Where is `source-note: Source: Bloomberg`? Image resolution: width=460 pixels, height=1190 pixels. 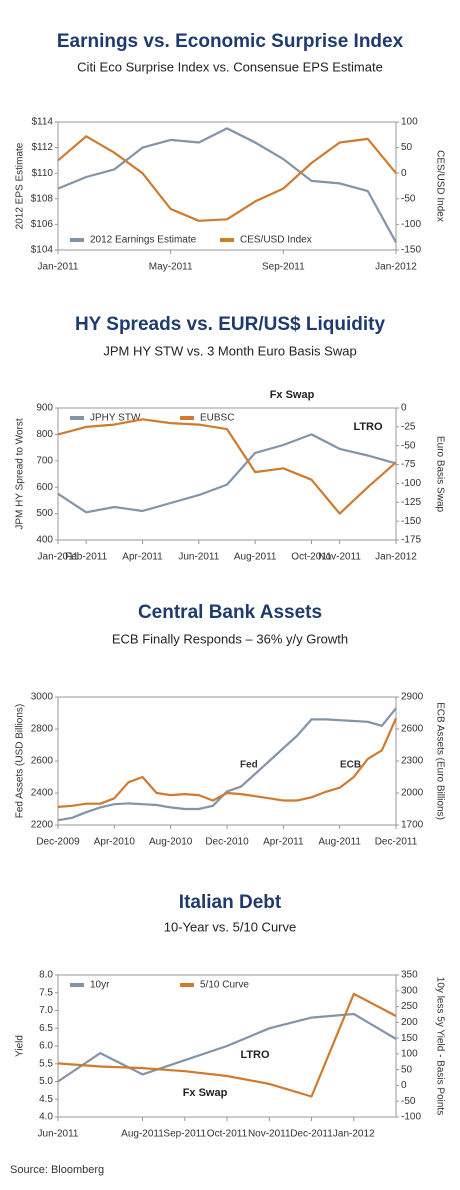
source-note: Source: Bloomberg is located at coordinates (57, 1170).